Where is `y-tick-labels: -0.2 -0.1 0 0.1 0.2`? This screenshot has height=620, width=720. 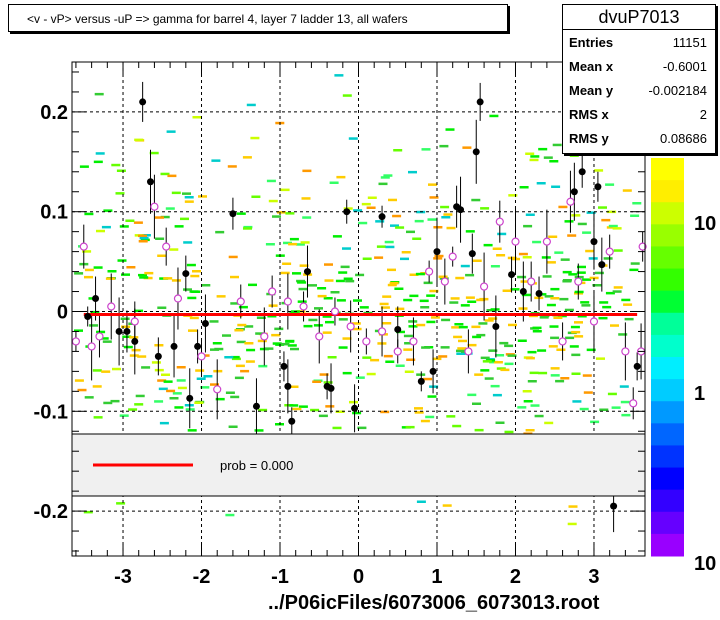
y-tick-labels: -0.2 -0.1 0 0.1 0.2 is located at coordinates (51, 312).